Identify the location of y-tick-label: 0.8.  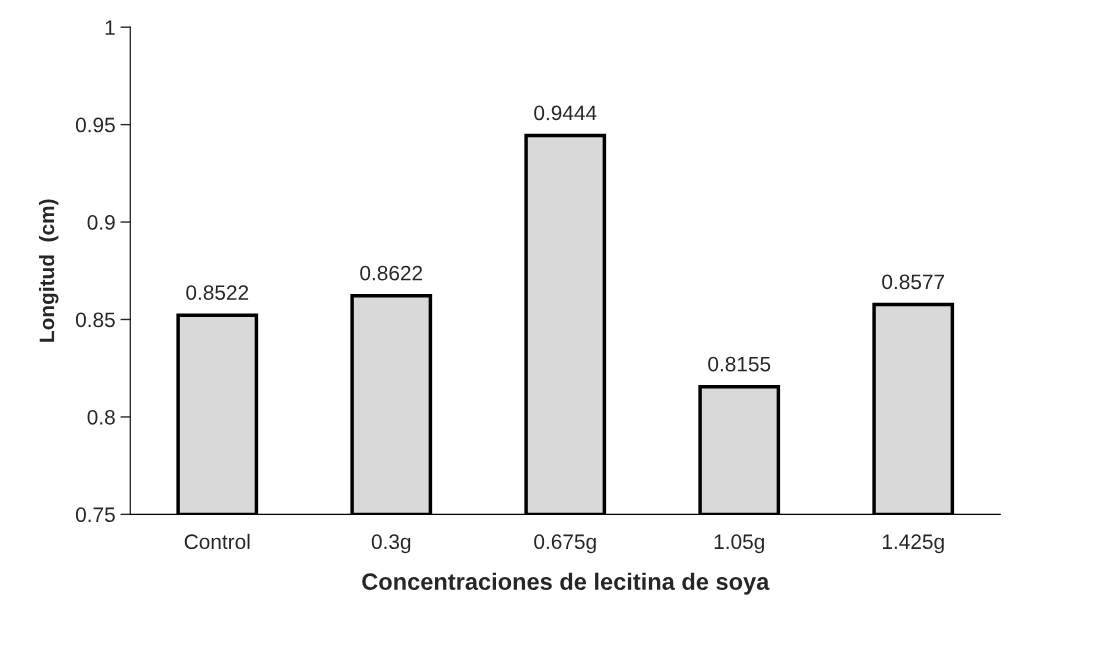
(101, 417).